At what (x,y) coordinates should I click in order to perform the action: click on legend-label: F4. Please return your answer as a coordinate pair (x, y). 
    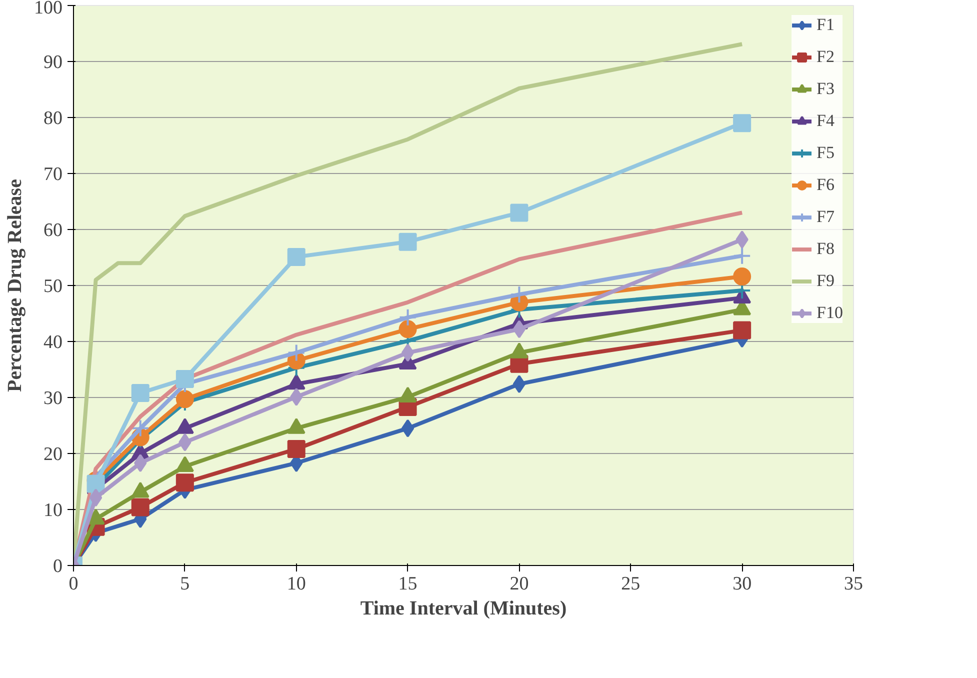
    Looking at the image, I should click on (826, 121).